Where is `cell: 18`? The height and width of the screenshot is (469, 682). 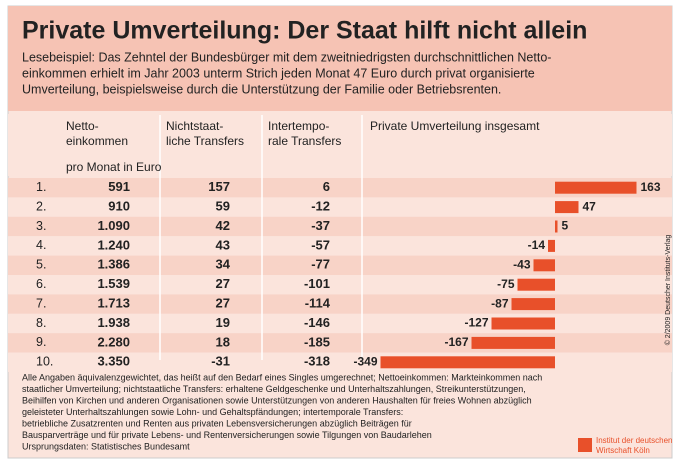 cell: 18 is located at coordinates (223, 341).